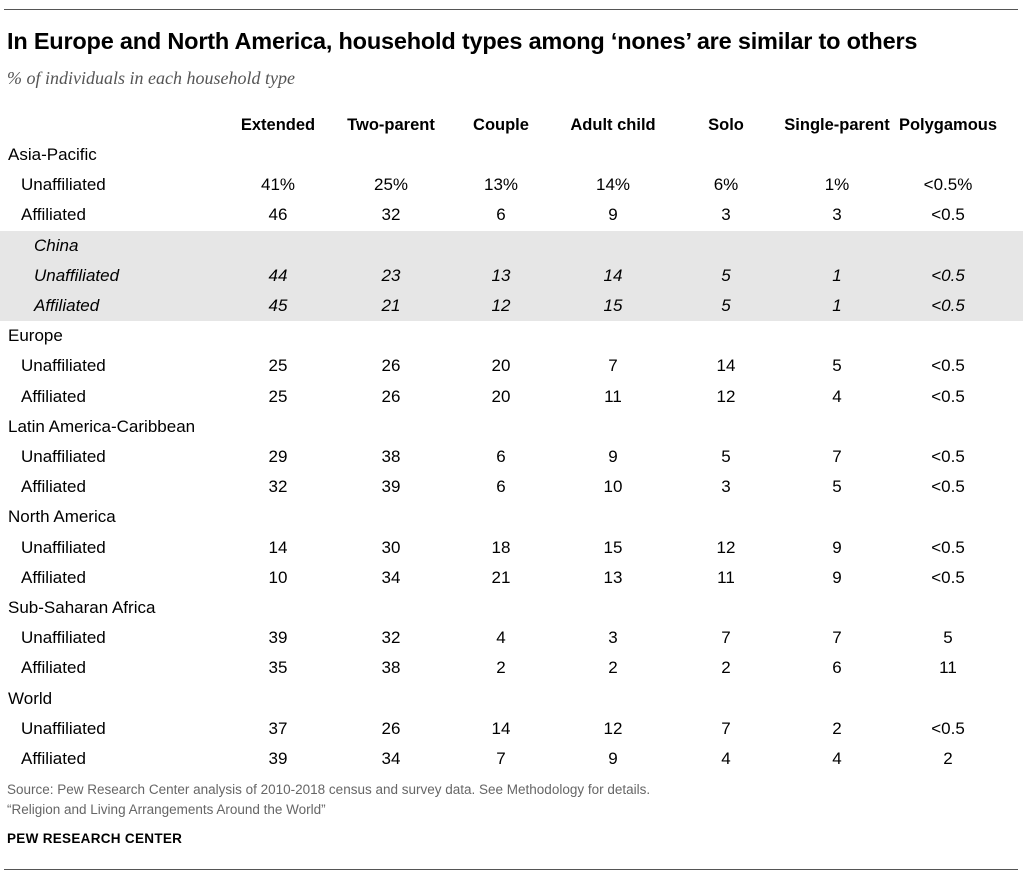 The width and height of the screenshot is (1023, 879). What do you see at coordinates (726, 185) in the screenshot?
I see `table-cell: 6%` at bounding box center [726, 185].